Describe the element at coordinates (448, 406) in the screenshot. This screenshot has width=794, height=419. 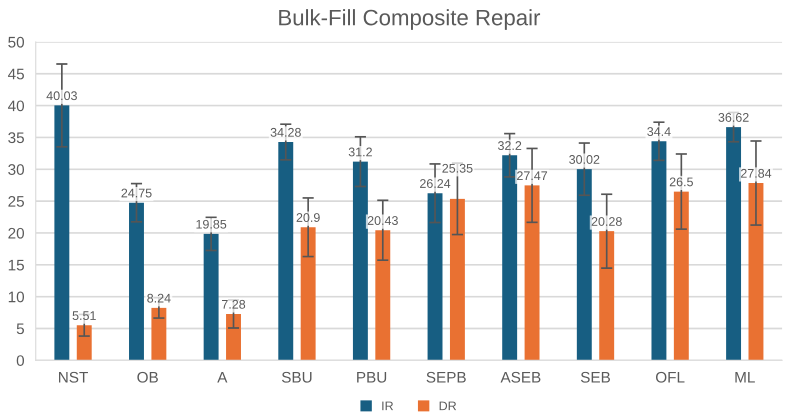
I see `legend-label: DR` at that location.